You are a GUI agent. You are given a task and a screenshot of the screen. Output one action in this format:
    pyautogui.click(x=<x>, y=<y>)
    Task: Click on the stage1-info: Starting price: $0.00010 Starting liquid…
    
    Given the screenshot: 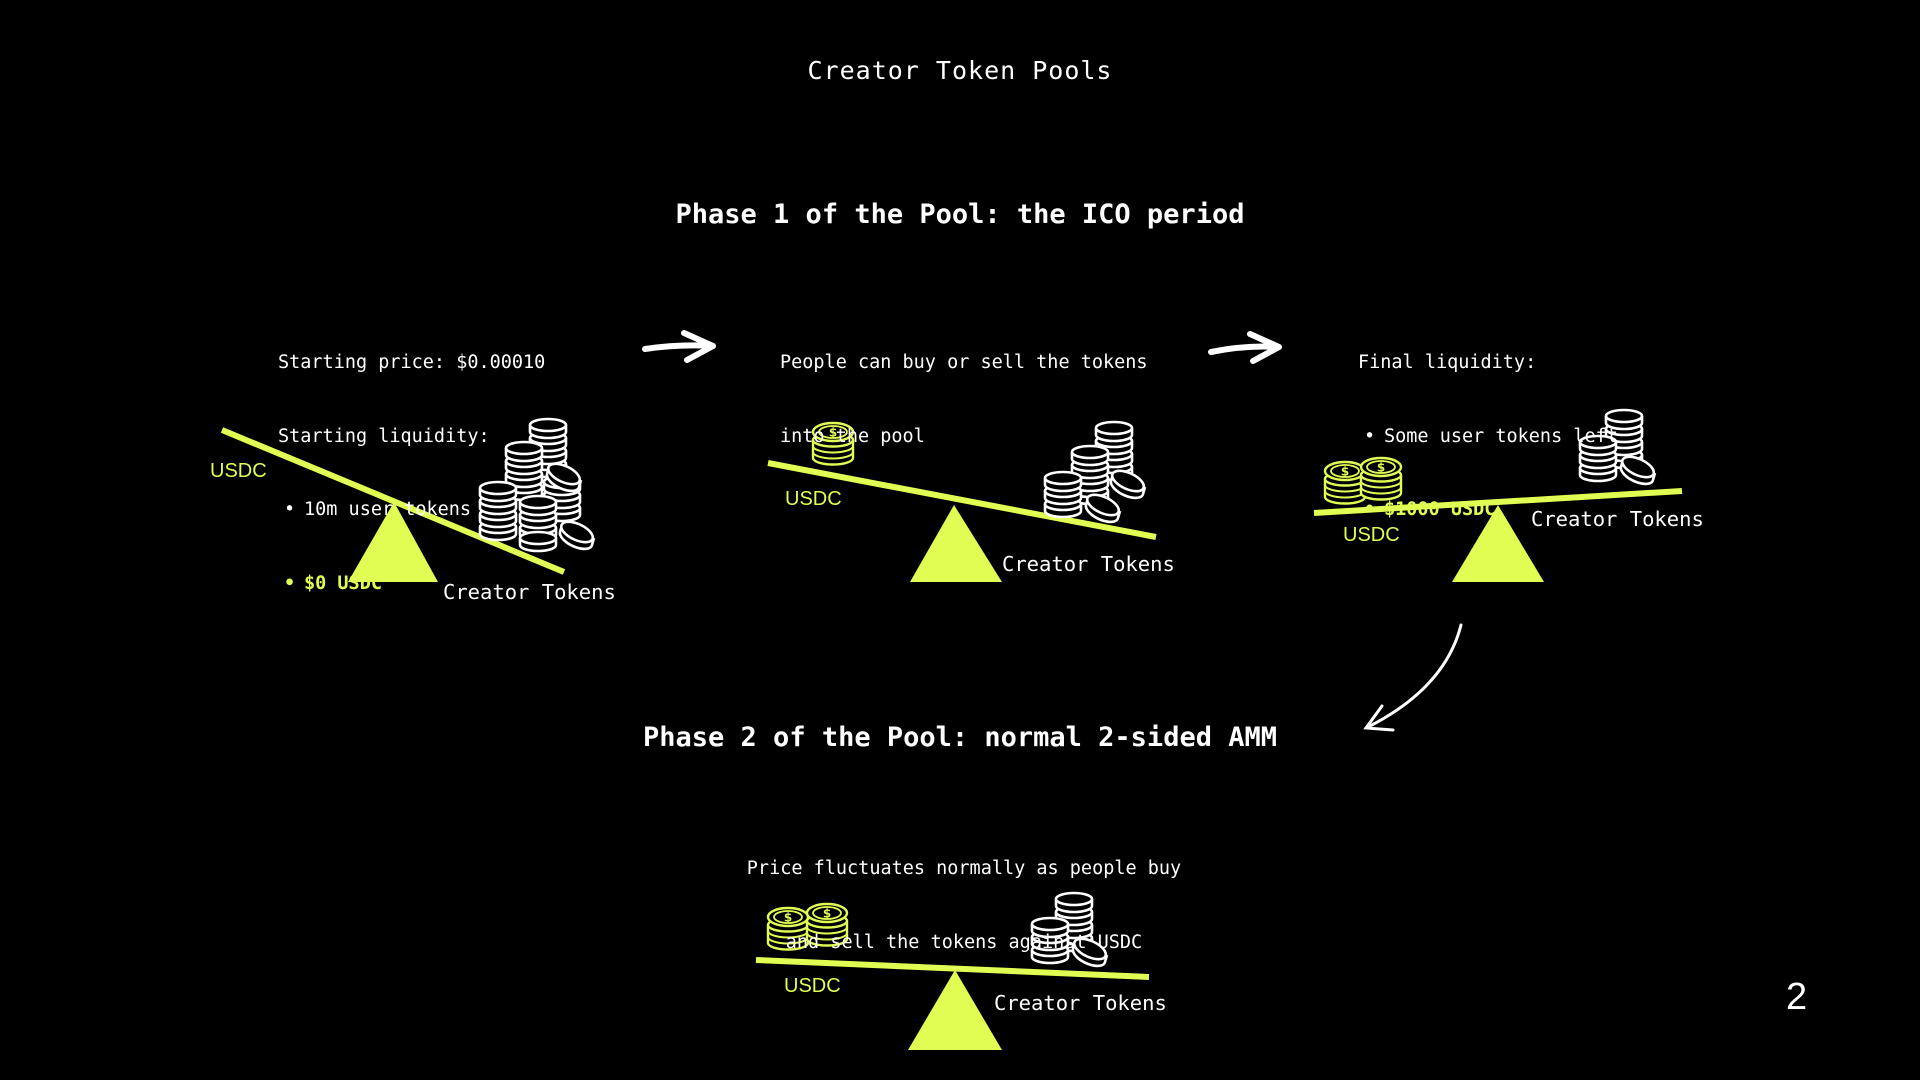 What is the action you would take?
    pyautogui.click(x=411, y=461)
    